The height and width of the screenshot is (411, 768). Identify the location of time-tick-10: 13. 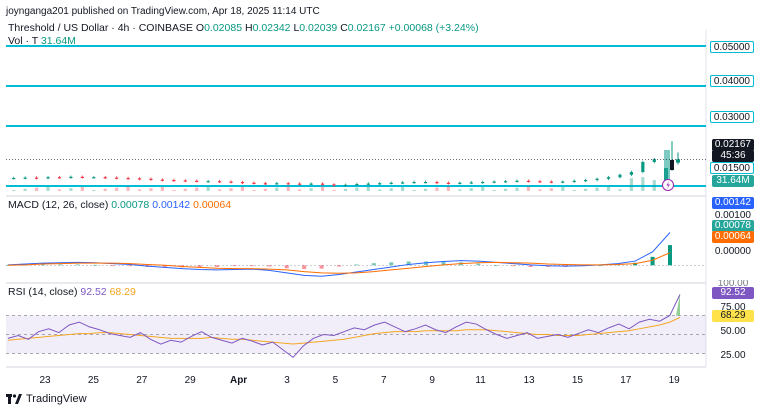
(529, 380).